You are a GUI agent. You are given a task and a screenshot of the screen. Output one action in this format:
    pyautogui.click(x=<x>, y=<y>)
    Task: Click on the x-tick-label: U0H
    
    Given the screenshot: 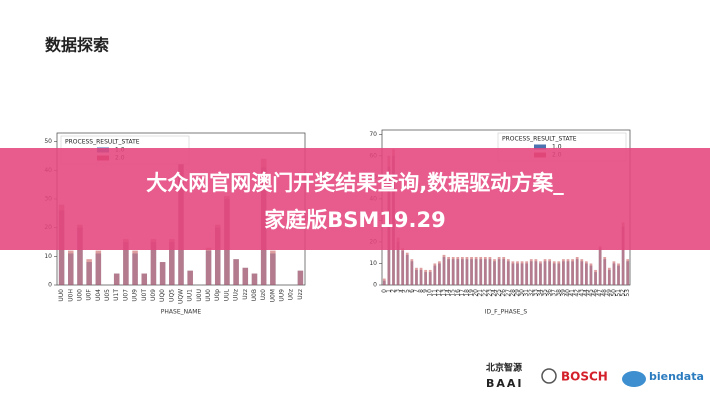 What is the action you would take?
    pyautogui.click(x=70, y=295)
    